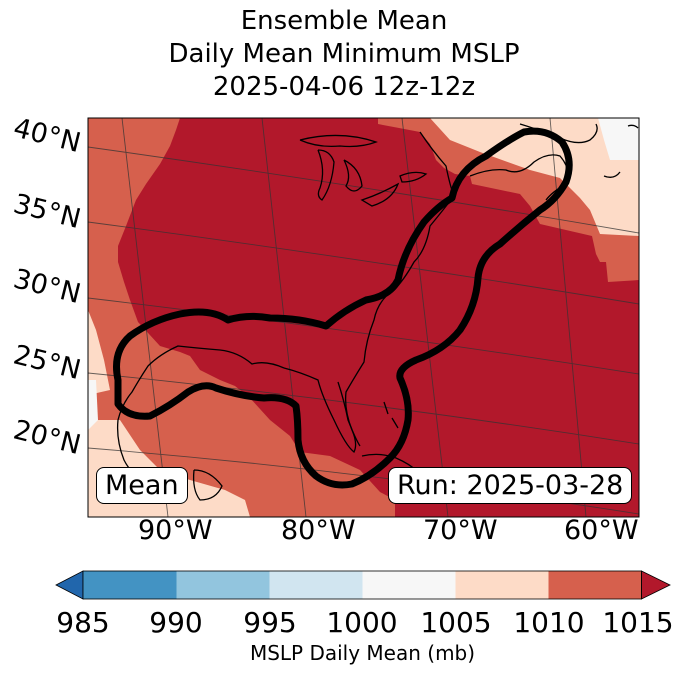 The image size is (688, 674). I want to click on colorbar, so click(363, 585).